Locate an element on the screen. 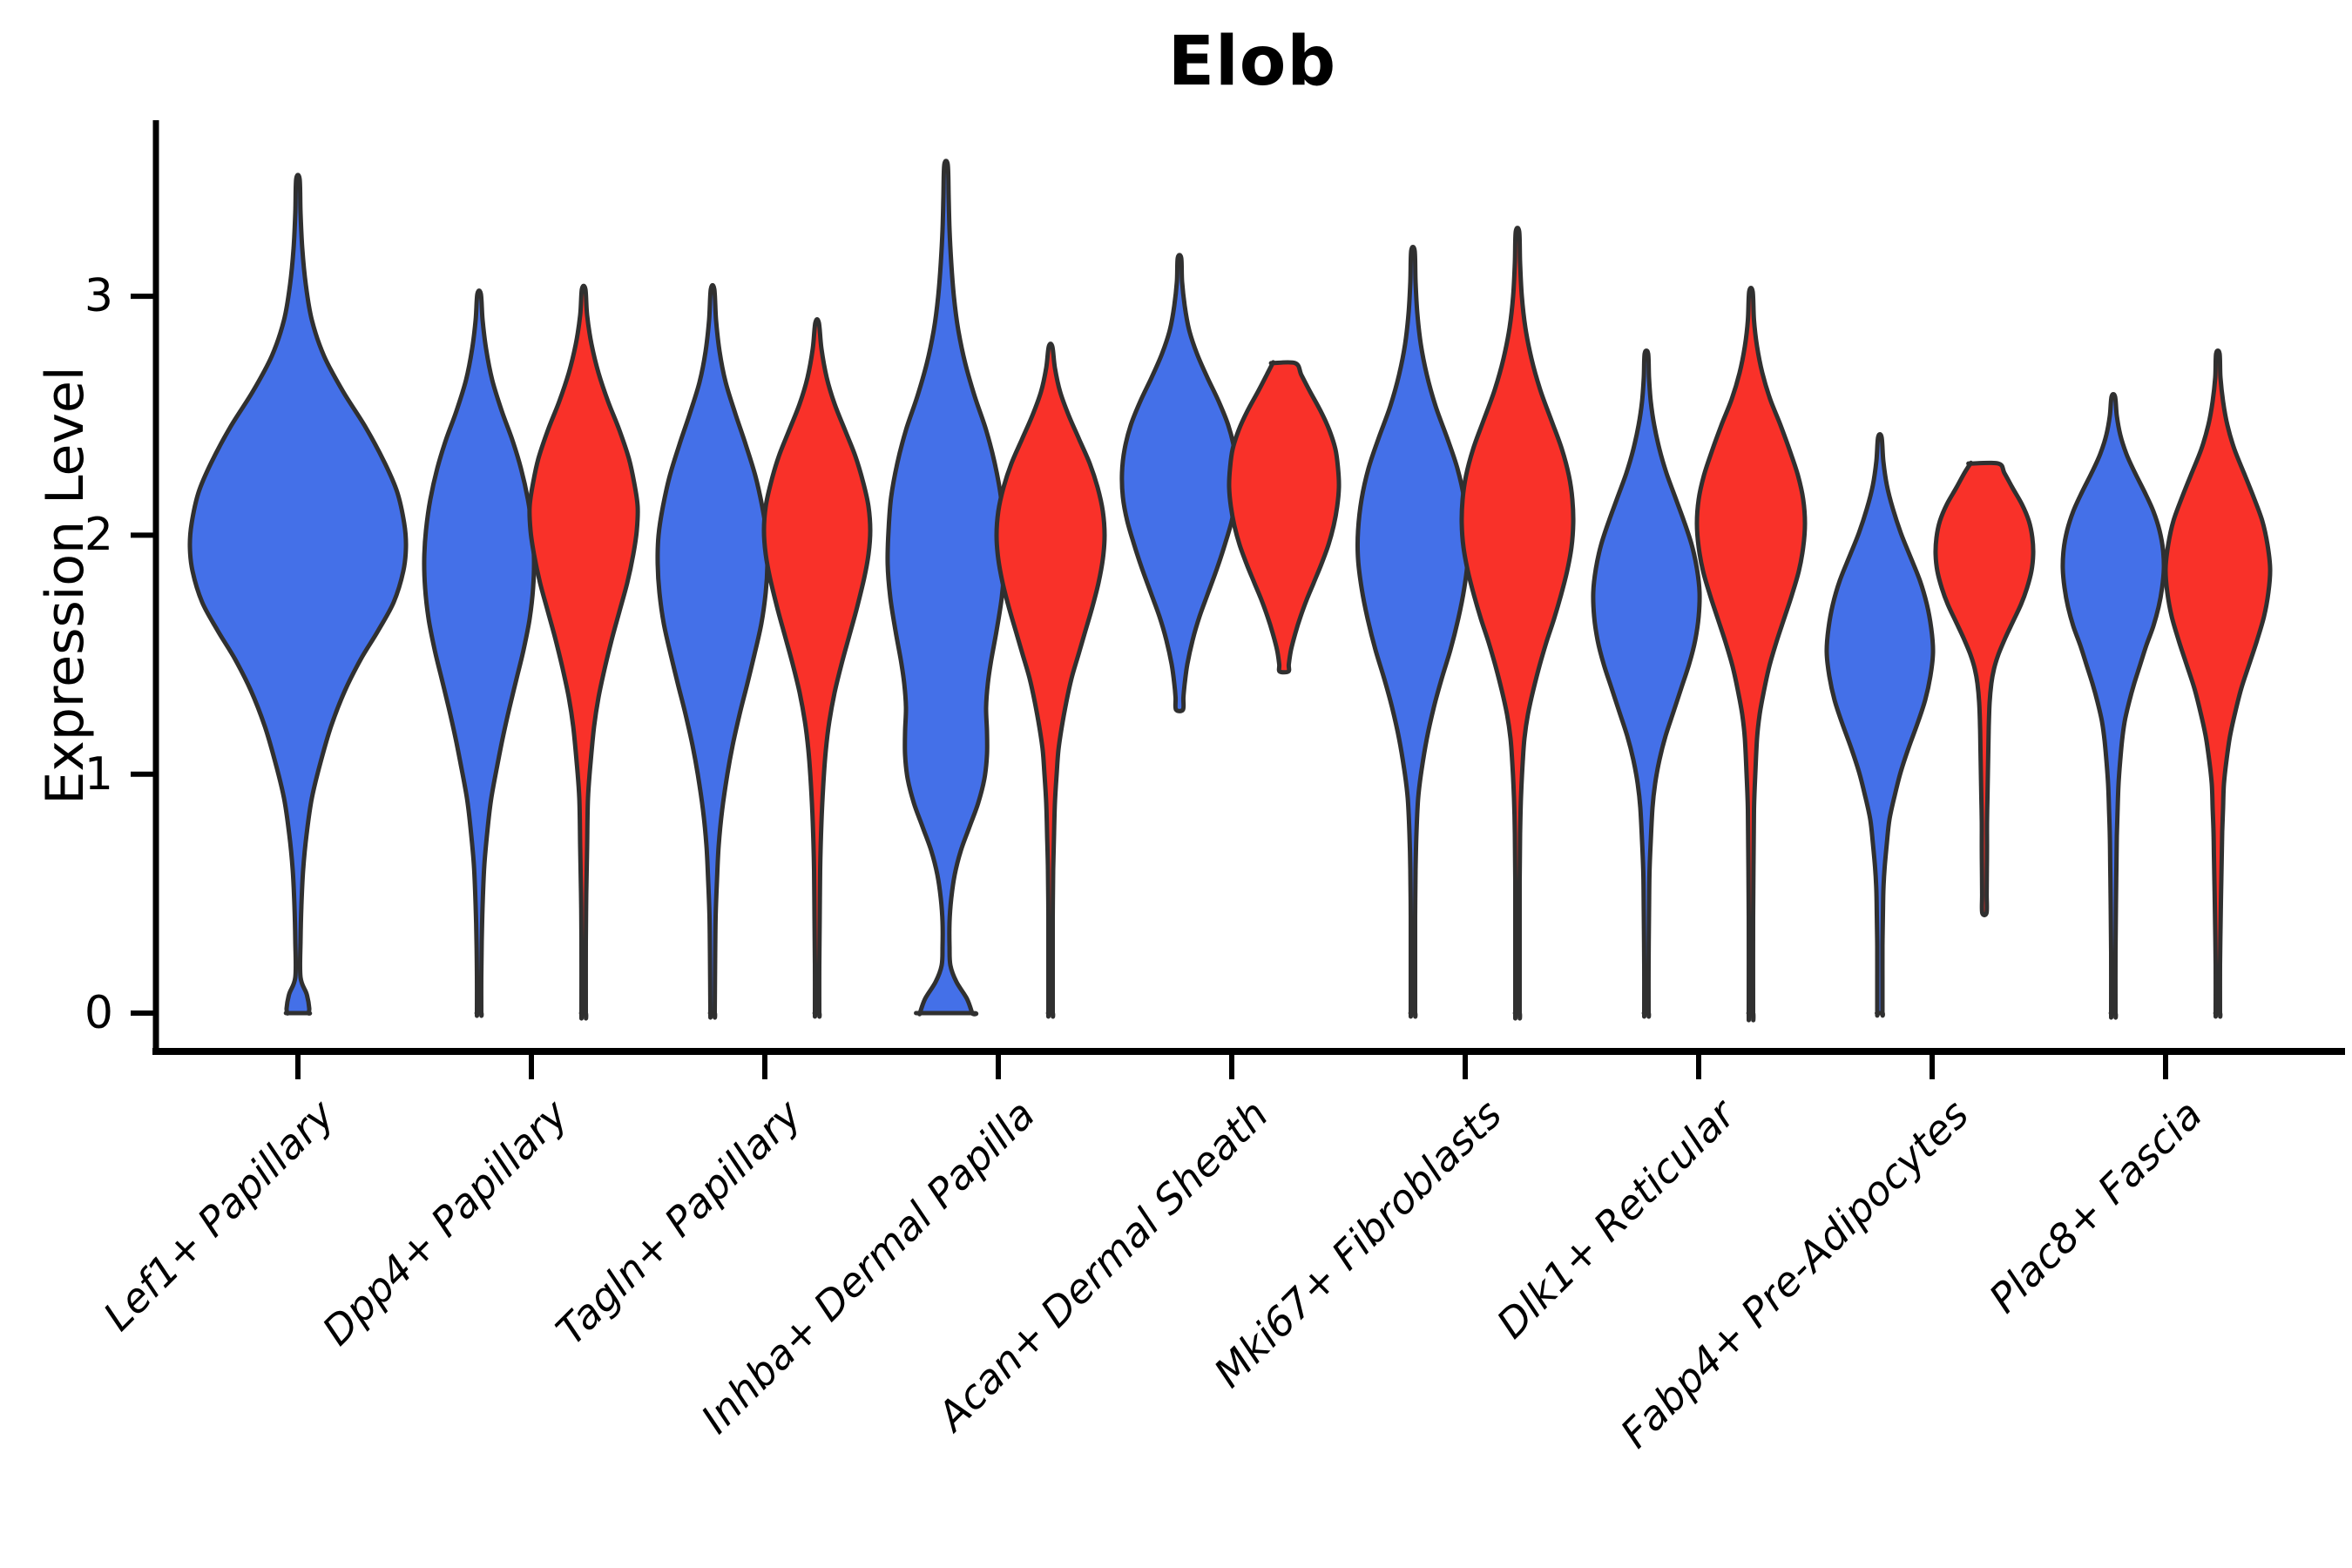  violin-Dlk1-blue is located at coordinates (1646, 683).